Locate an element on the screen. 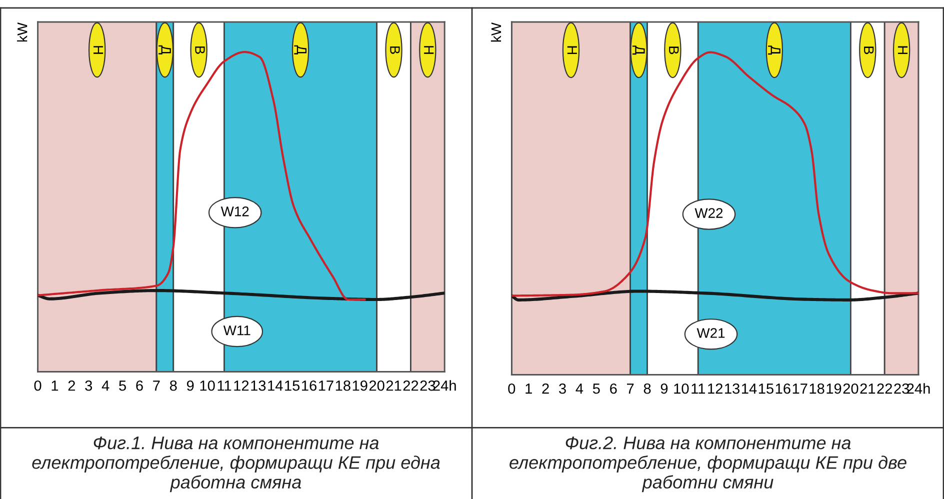 This screenshot has height=499, width=944. annotation: W12 is located at coordinates (234, 211).